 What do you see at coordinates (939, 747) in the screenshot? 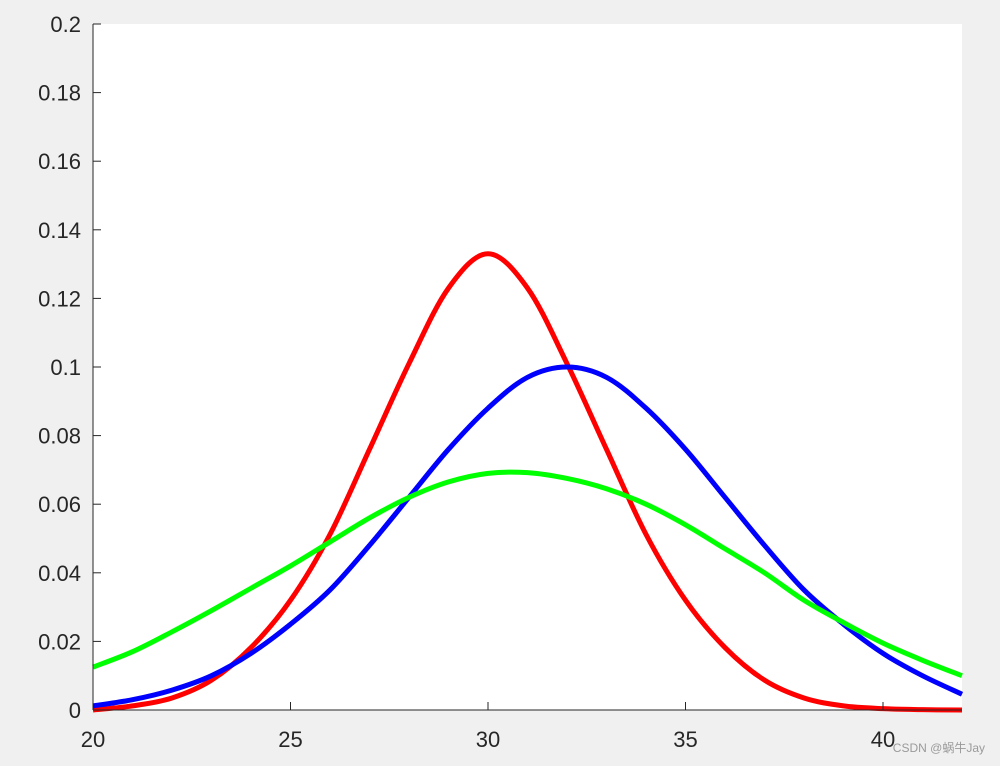
I see `watermark: CSDN @蜗牛Jay` at bounding box center [939, 747].